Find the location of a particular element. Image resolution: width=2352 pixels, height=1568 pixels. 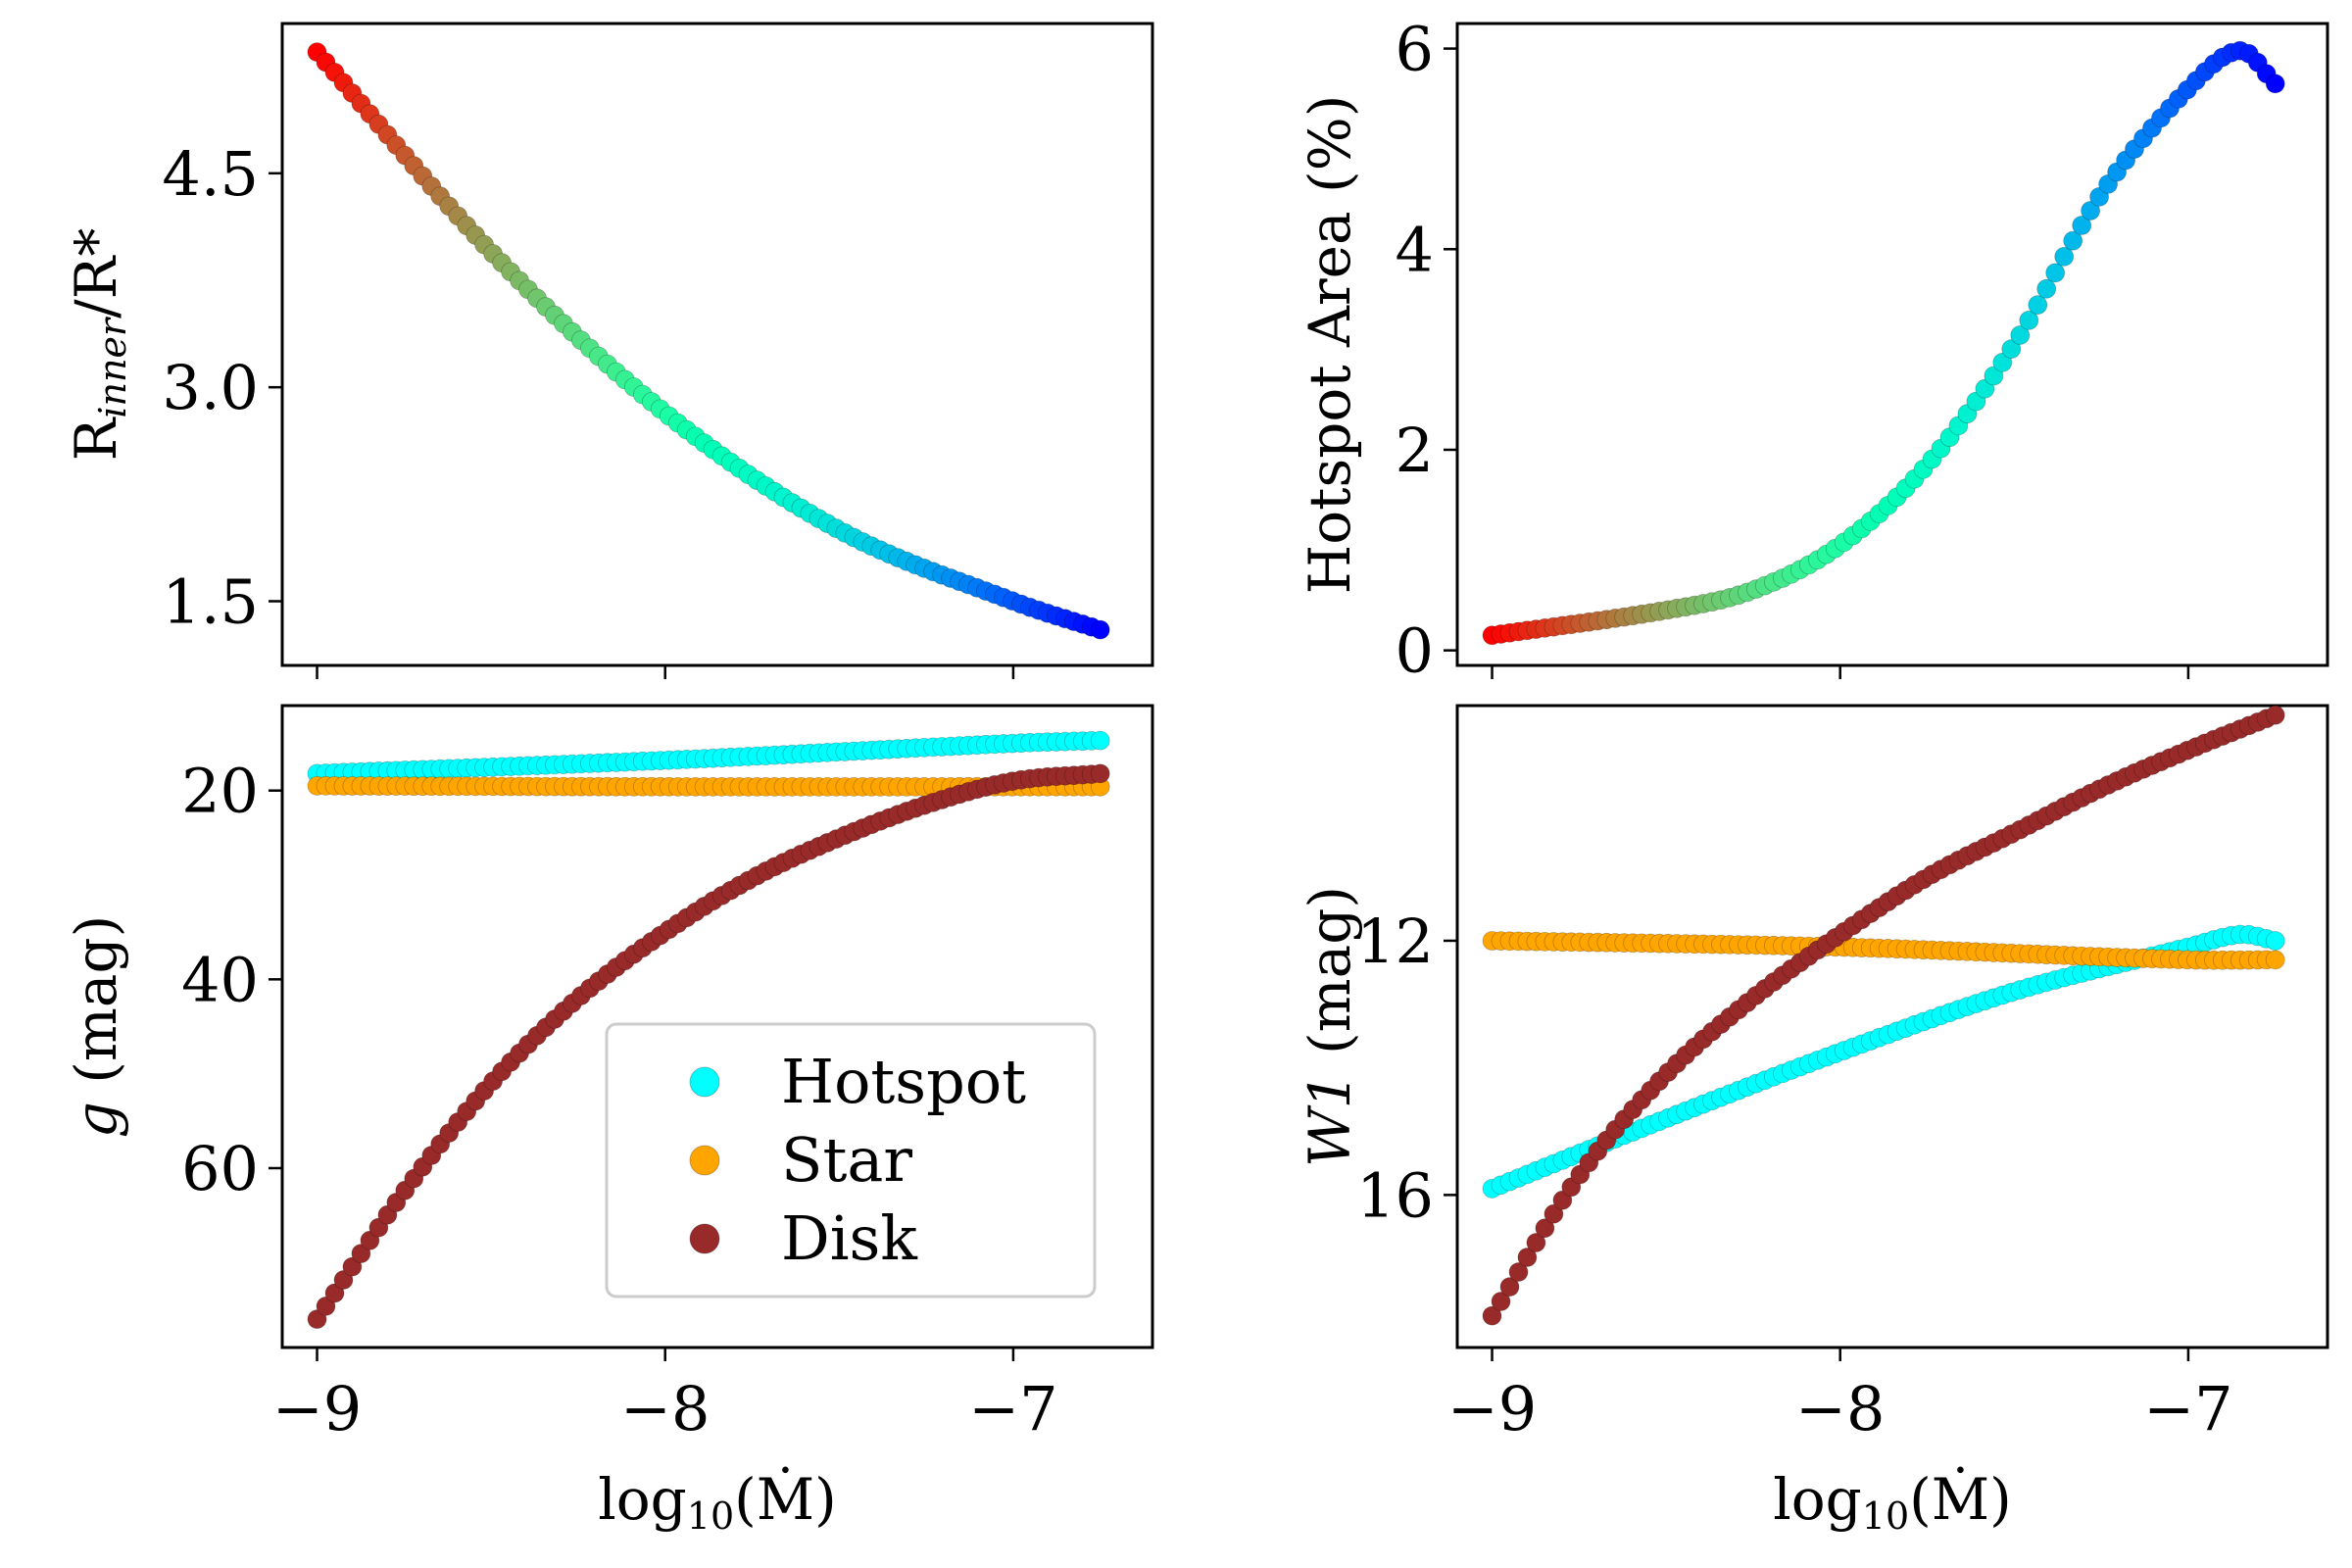

series-rinner is located at coordinates (708, 341).